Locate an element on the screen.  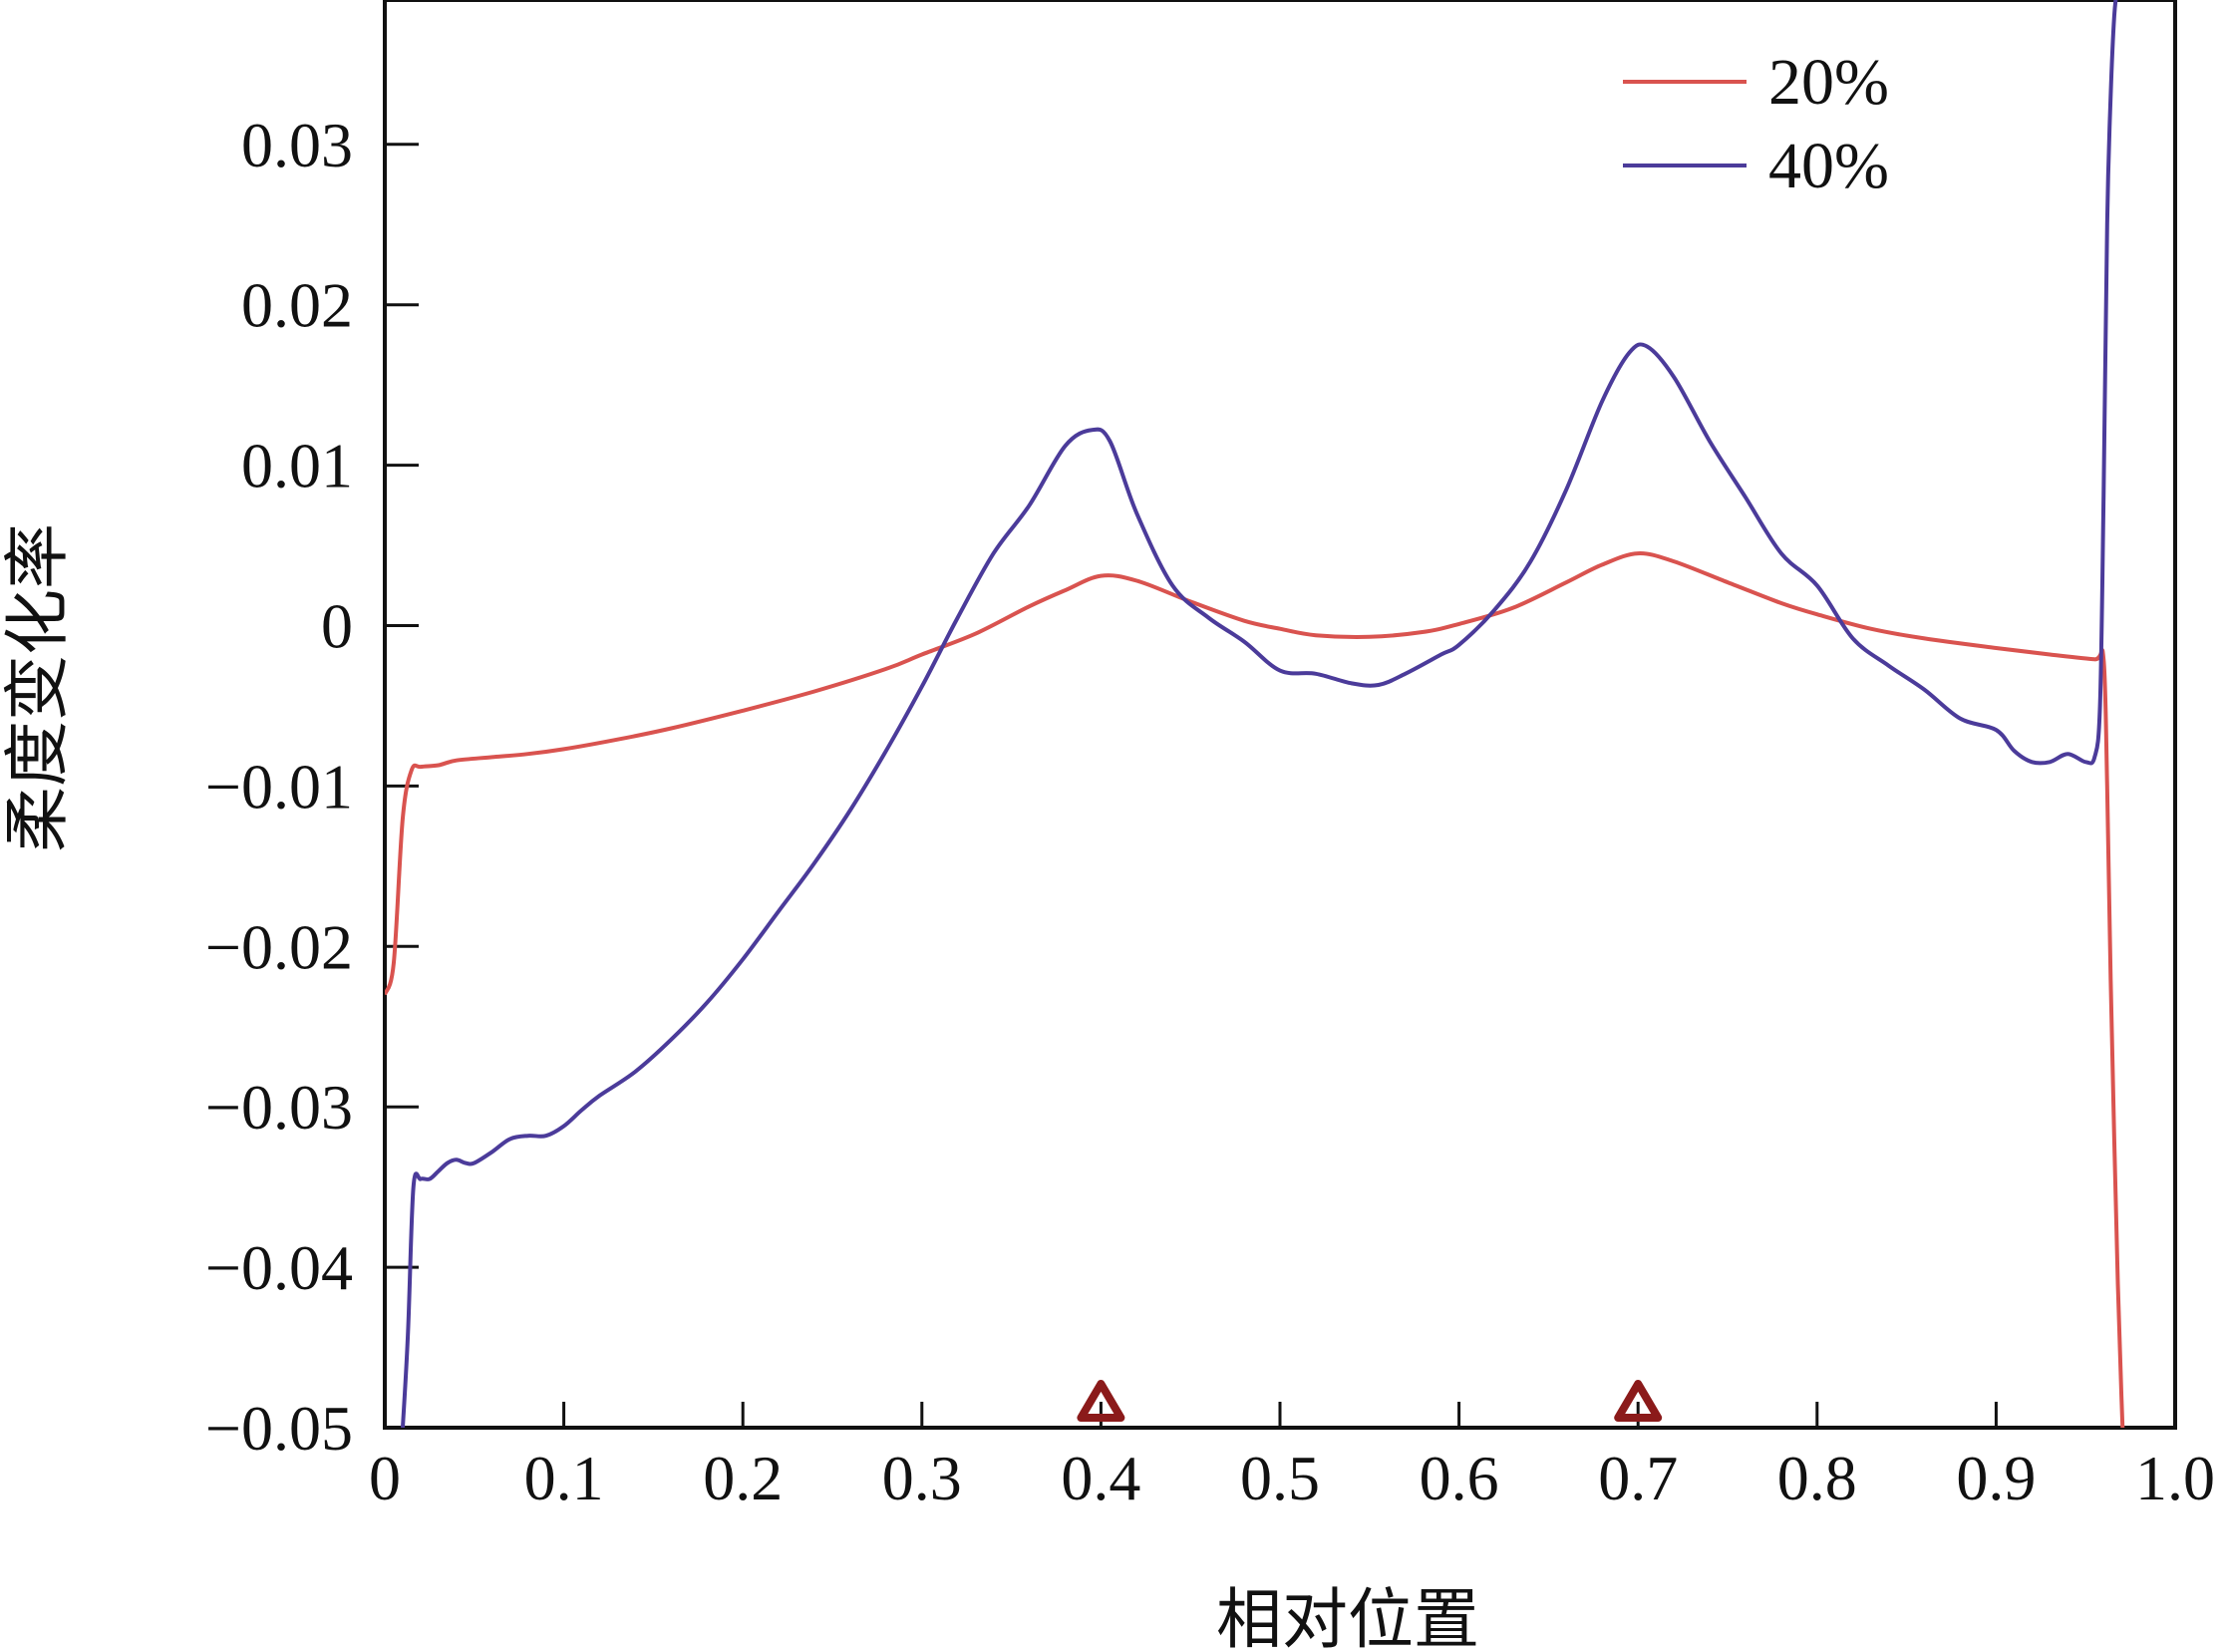
y-tick-label-5: −0.02 is located at coordinates (279, 947).